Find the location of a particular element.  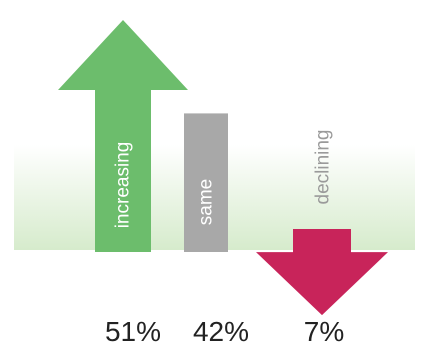

declining-arrow is located at coordinates (322, 272).